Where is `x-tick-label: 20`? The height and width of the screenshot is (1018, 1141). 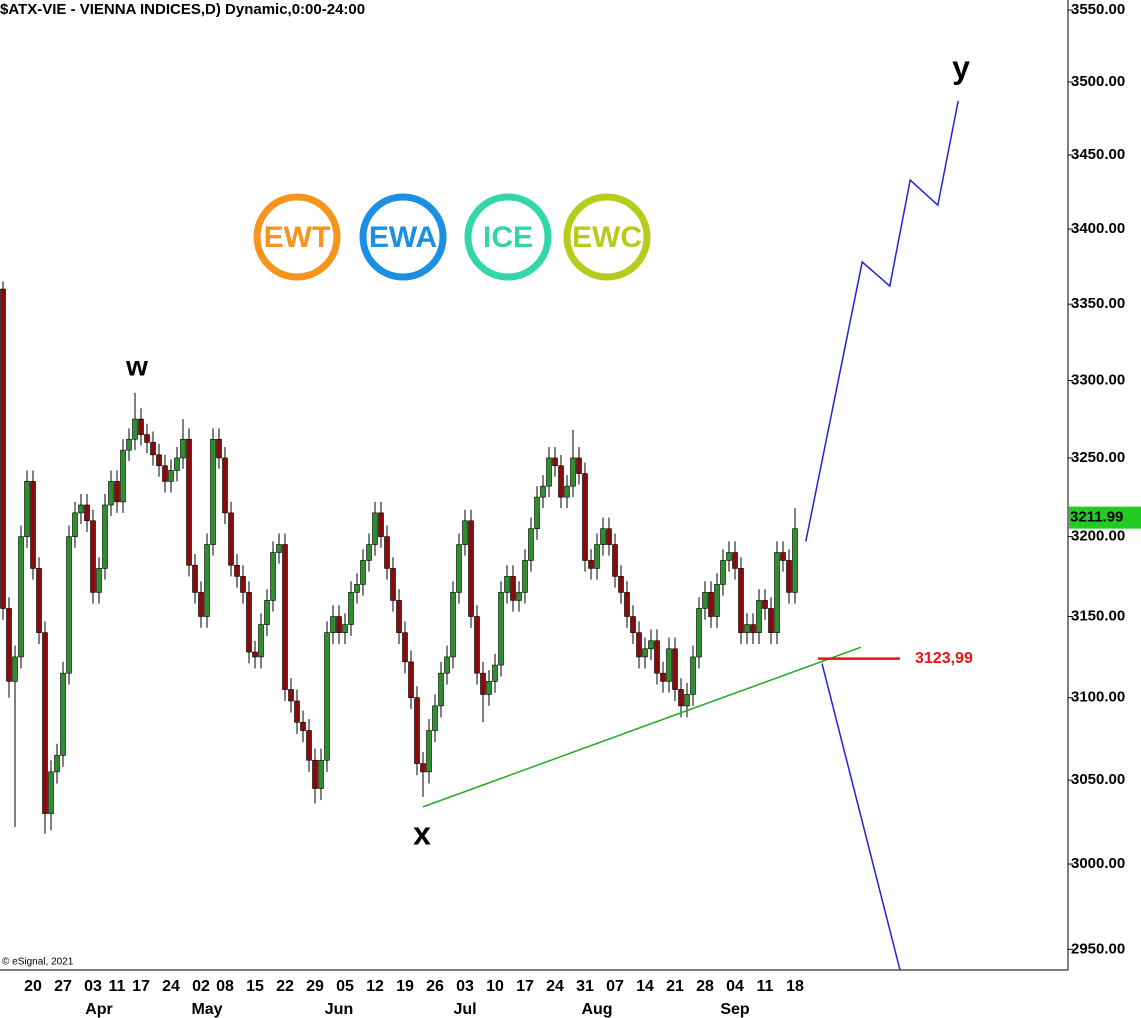
x-tick-label: 20 is located at coordinates (33, 986).